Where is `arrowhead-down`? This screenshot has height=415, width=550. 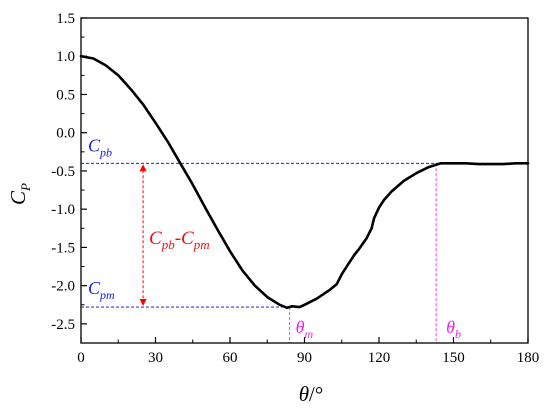 arrowhead-down is located at coordinates (143, 303).